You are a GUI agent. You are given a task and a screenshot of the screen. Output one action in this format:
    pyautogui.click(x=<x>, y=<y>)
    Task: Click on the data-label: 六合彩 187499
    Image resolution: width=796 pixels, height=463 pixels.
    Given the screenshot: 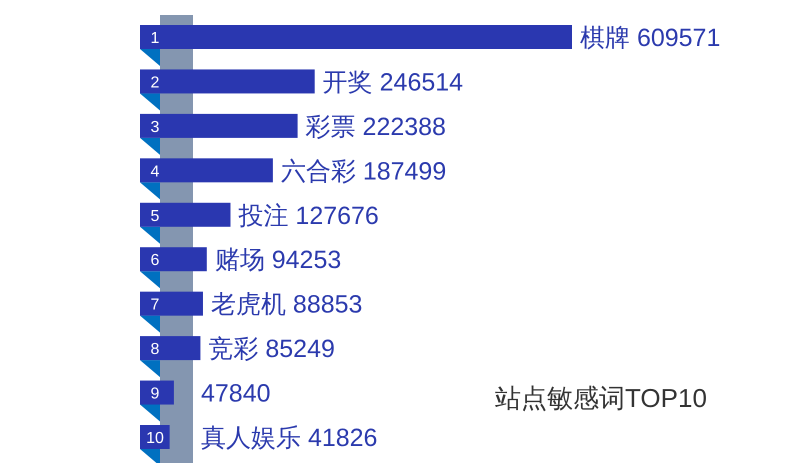 What is the action you would take?
    pyautogui.click(x=363, y=171)
    